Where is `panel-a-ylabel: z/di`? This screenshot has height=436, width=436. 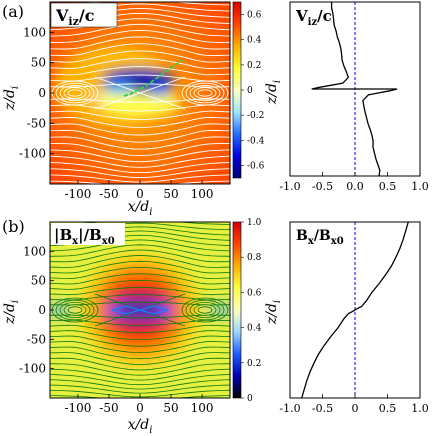 panel-a-ylabel: z/di is located at coordinates (11, 98).